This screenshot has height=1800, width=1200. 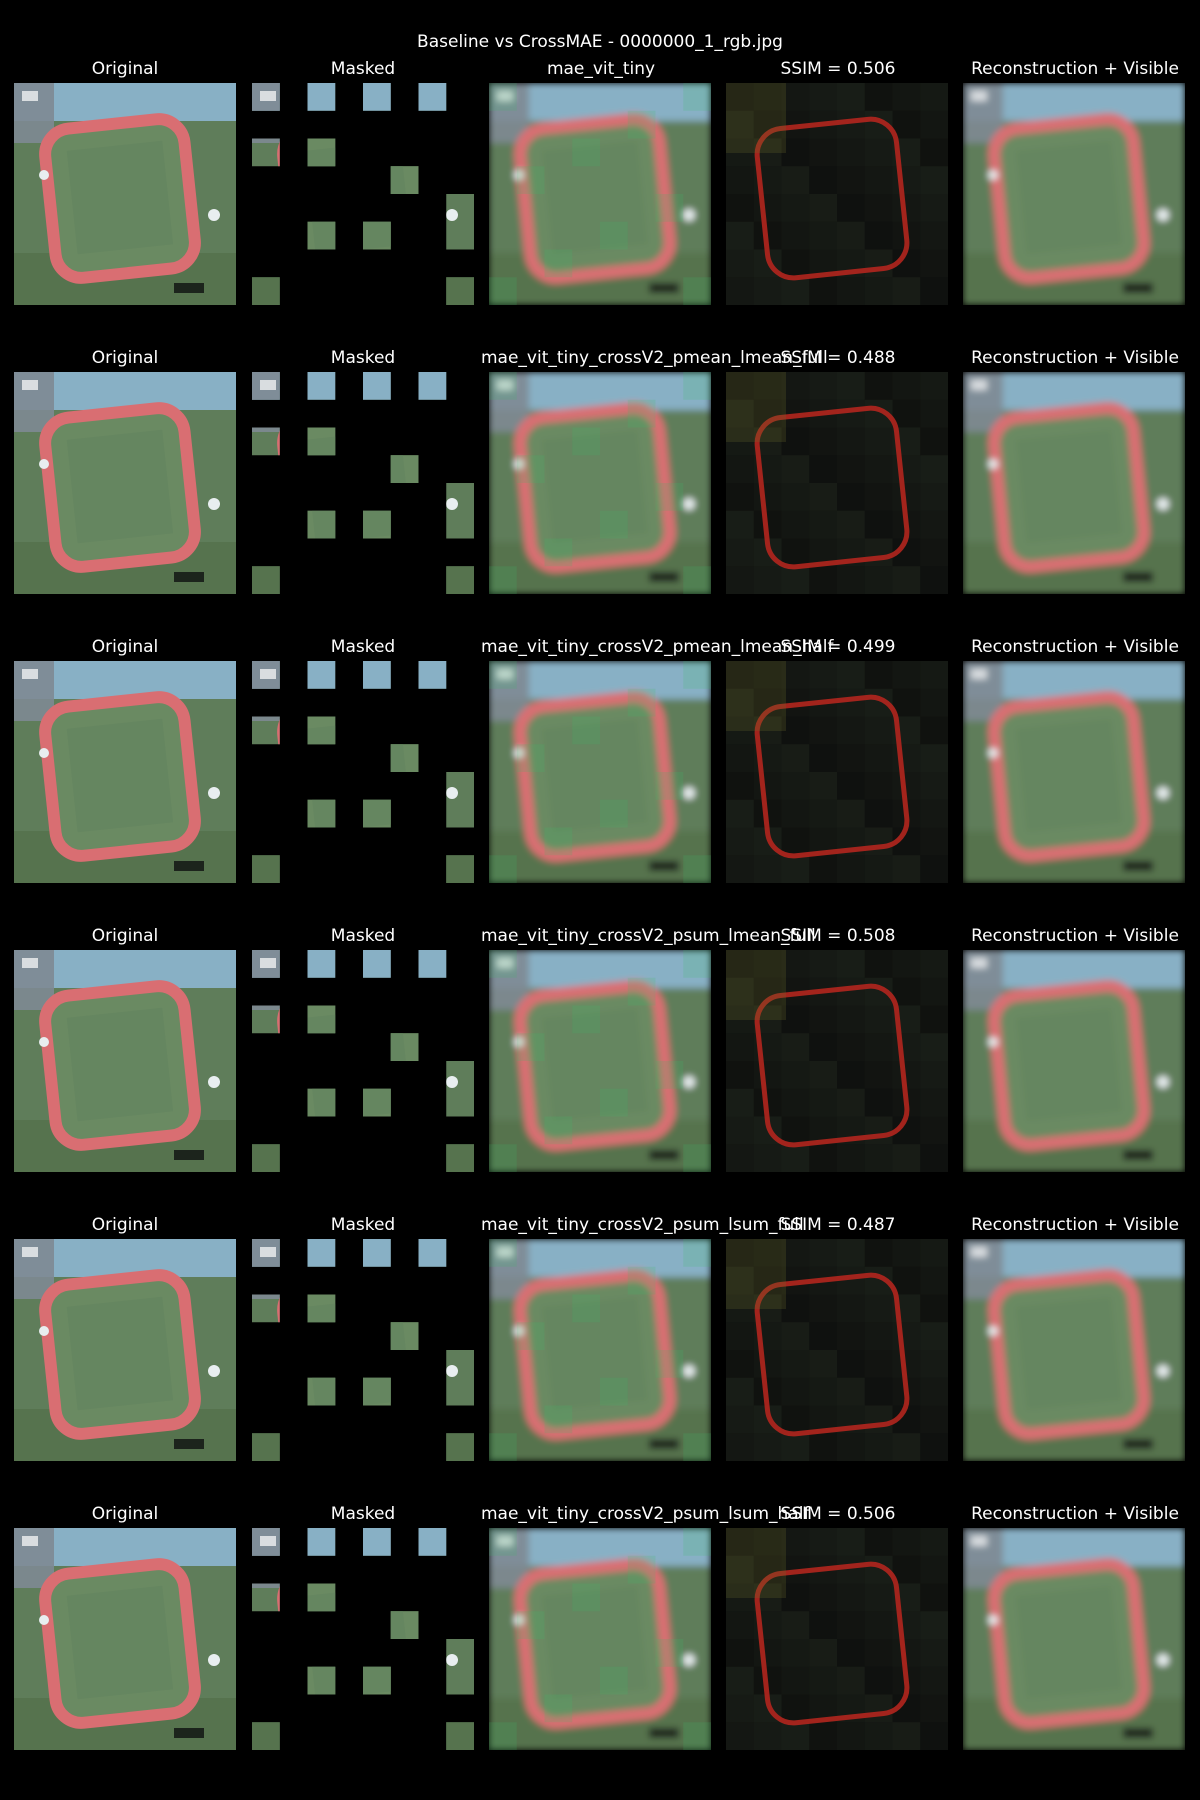 What do you see at coordinates (601, 69) in the screenshot?
I see `model-label: mae_vit_tiny` at bounding box center [601, 69].